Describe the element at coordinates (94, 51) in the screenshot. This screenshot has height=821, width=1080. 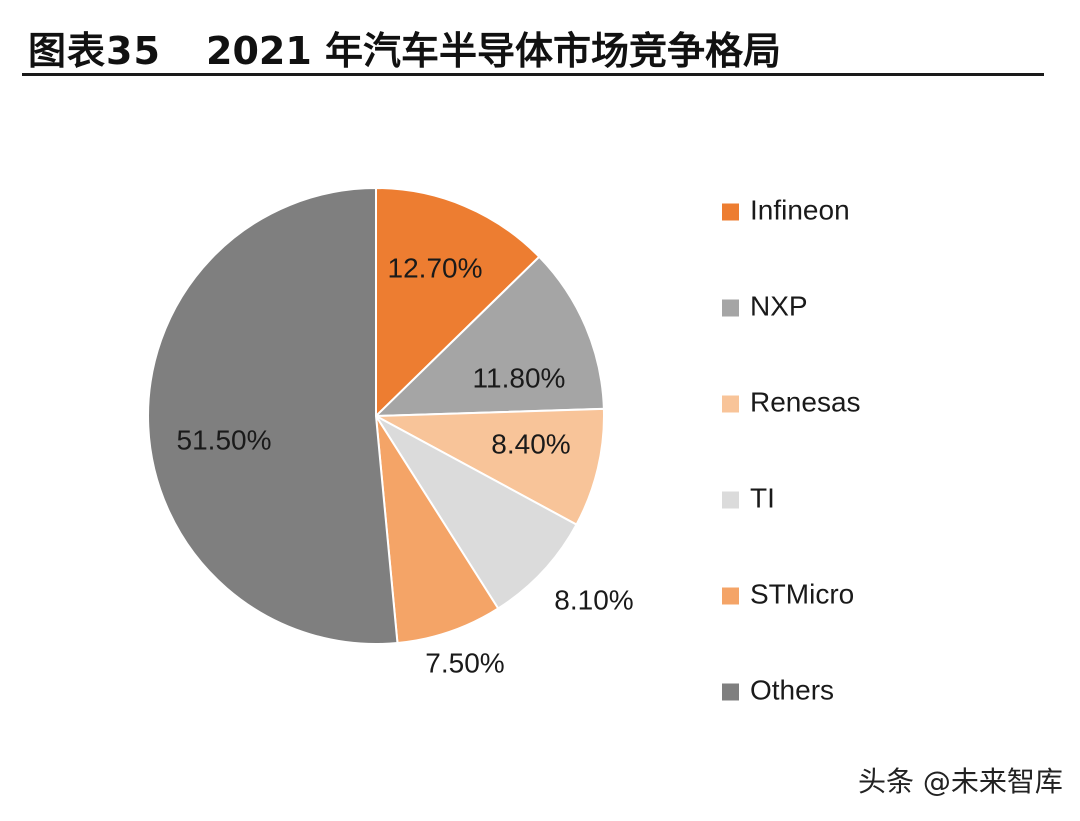
I see `figure-number: 图表35` at that location.